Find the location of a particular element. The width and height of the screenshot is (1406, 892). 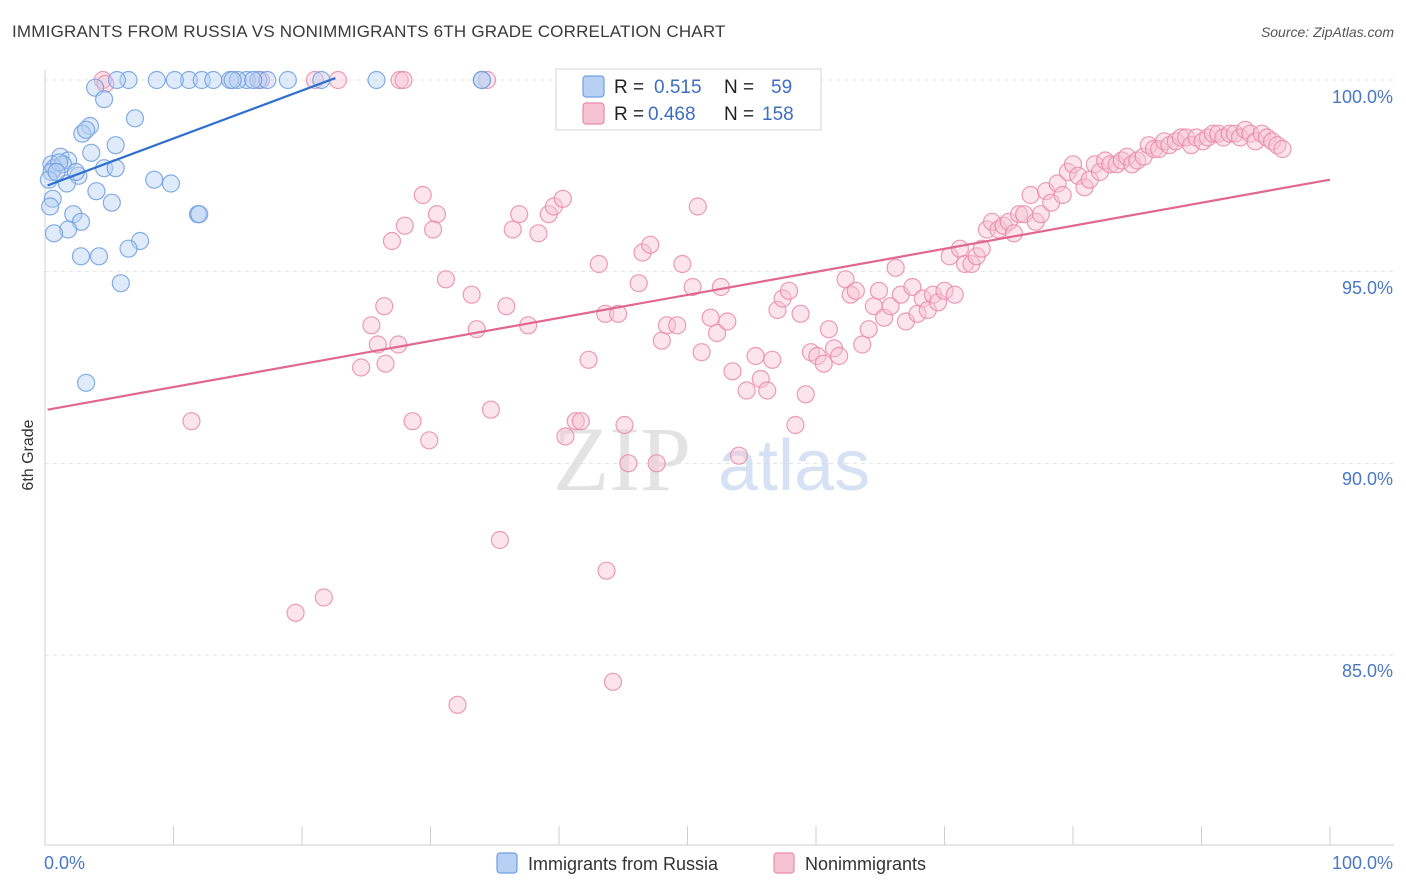

bottom-legend-swatch-blue is located at coordinates (507, 863).